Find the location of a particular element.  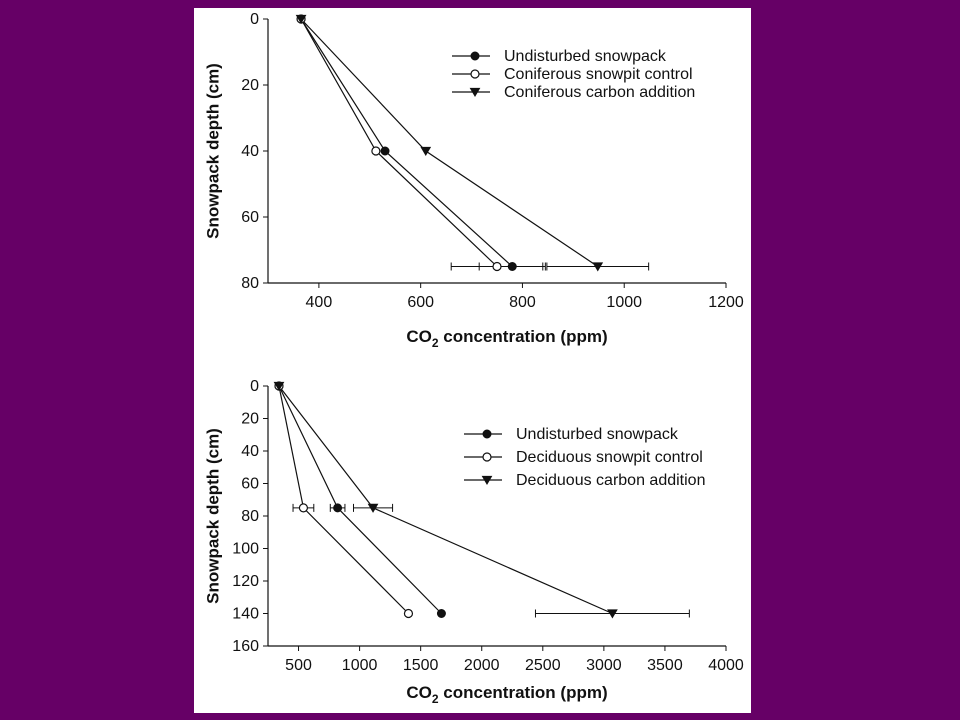

chart1-x-tick-label: 400 is located at coordinates (319, 302).